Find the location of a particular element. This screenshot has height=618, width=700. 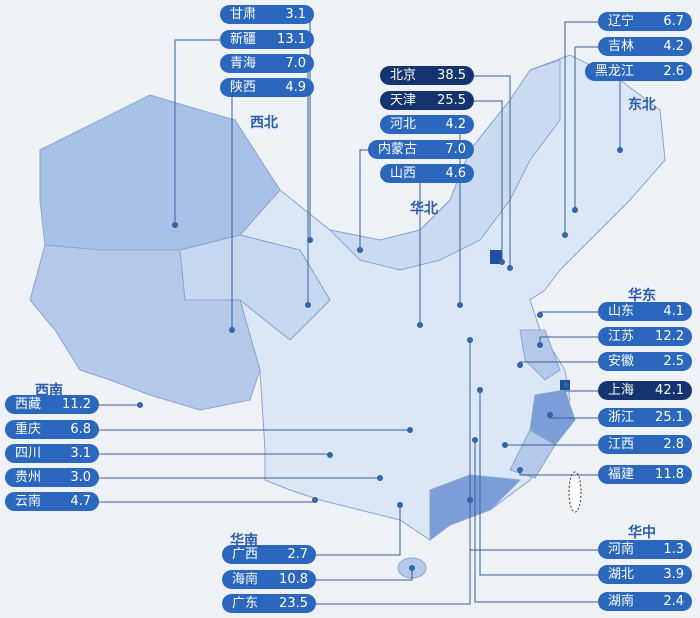

province-name: 北京 is located at coordinates (403, 75).